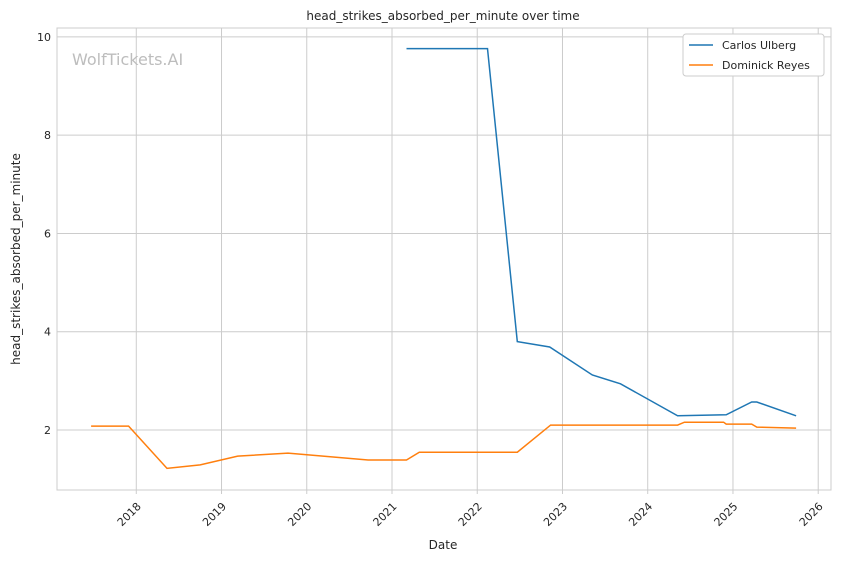 This screenshot has height=565, width=843. I want to click on x-axis-label: Date, so click(443, 545).